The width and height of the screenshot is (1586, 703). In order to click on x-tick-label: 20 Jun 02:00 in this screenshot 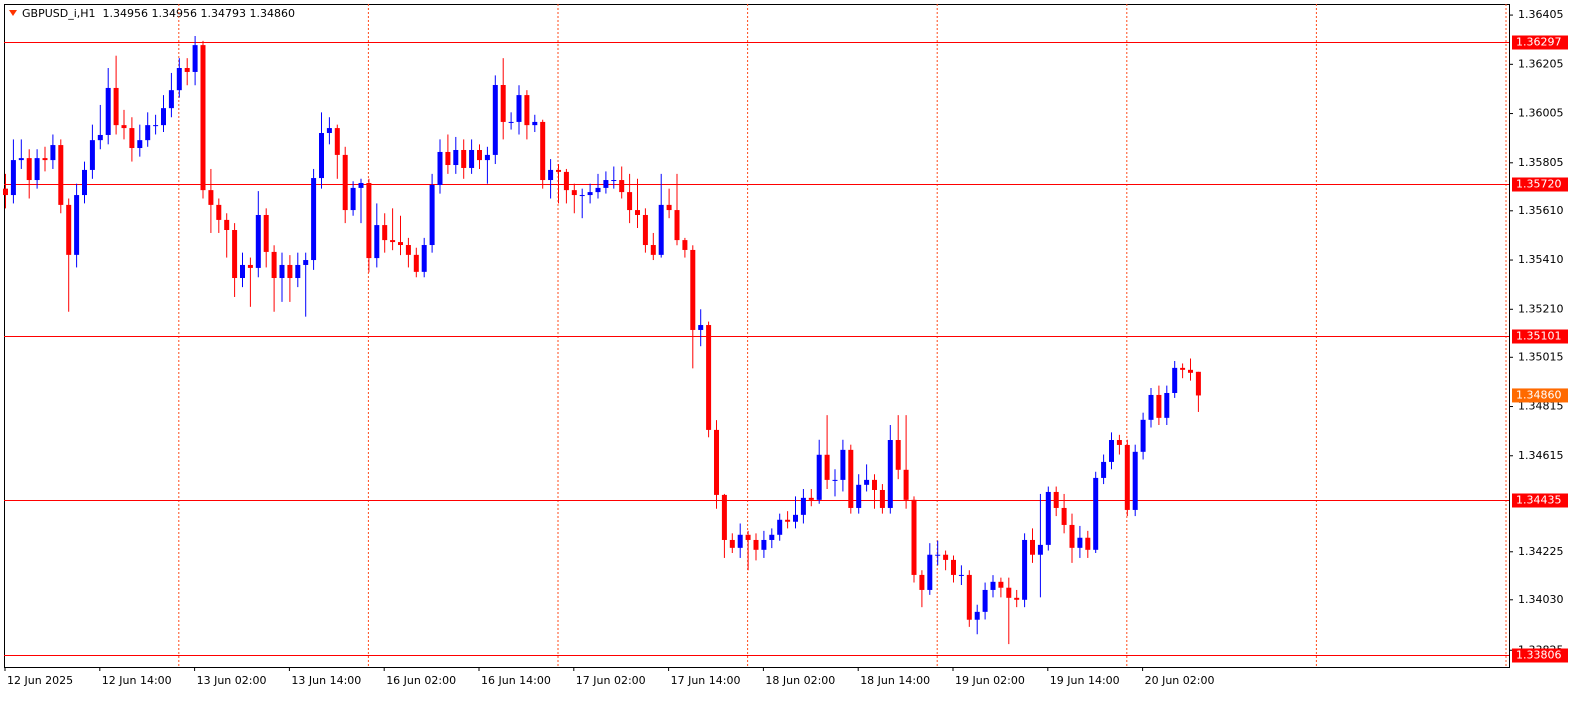, I will do `click(1180, 680)`.